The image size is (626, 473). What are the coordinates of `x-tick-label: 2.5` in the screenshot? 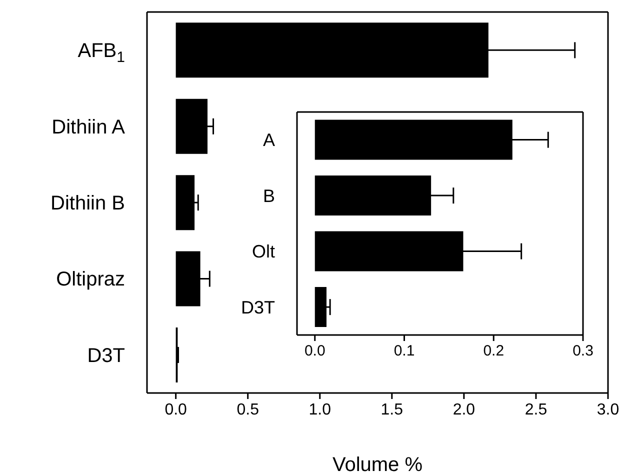 It's located at (536, 409).